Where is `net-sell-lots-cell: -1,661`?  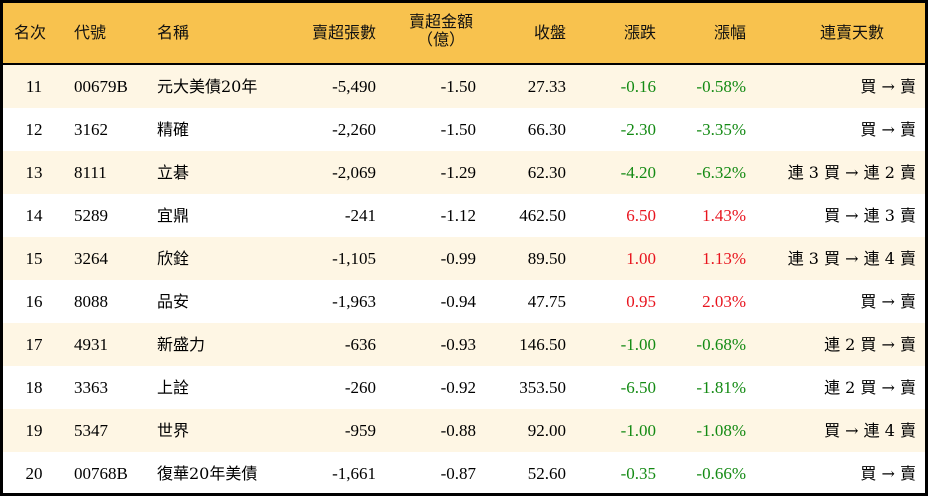 net-sell-lots-cell: -1,661 is located at coordinates (354, 473).